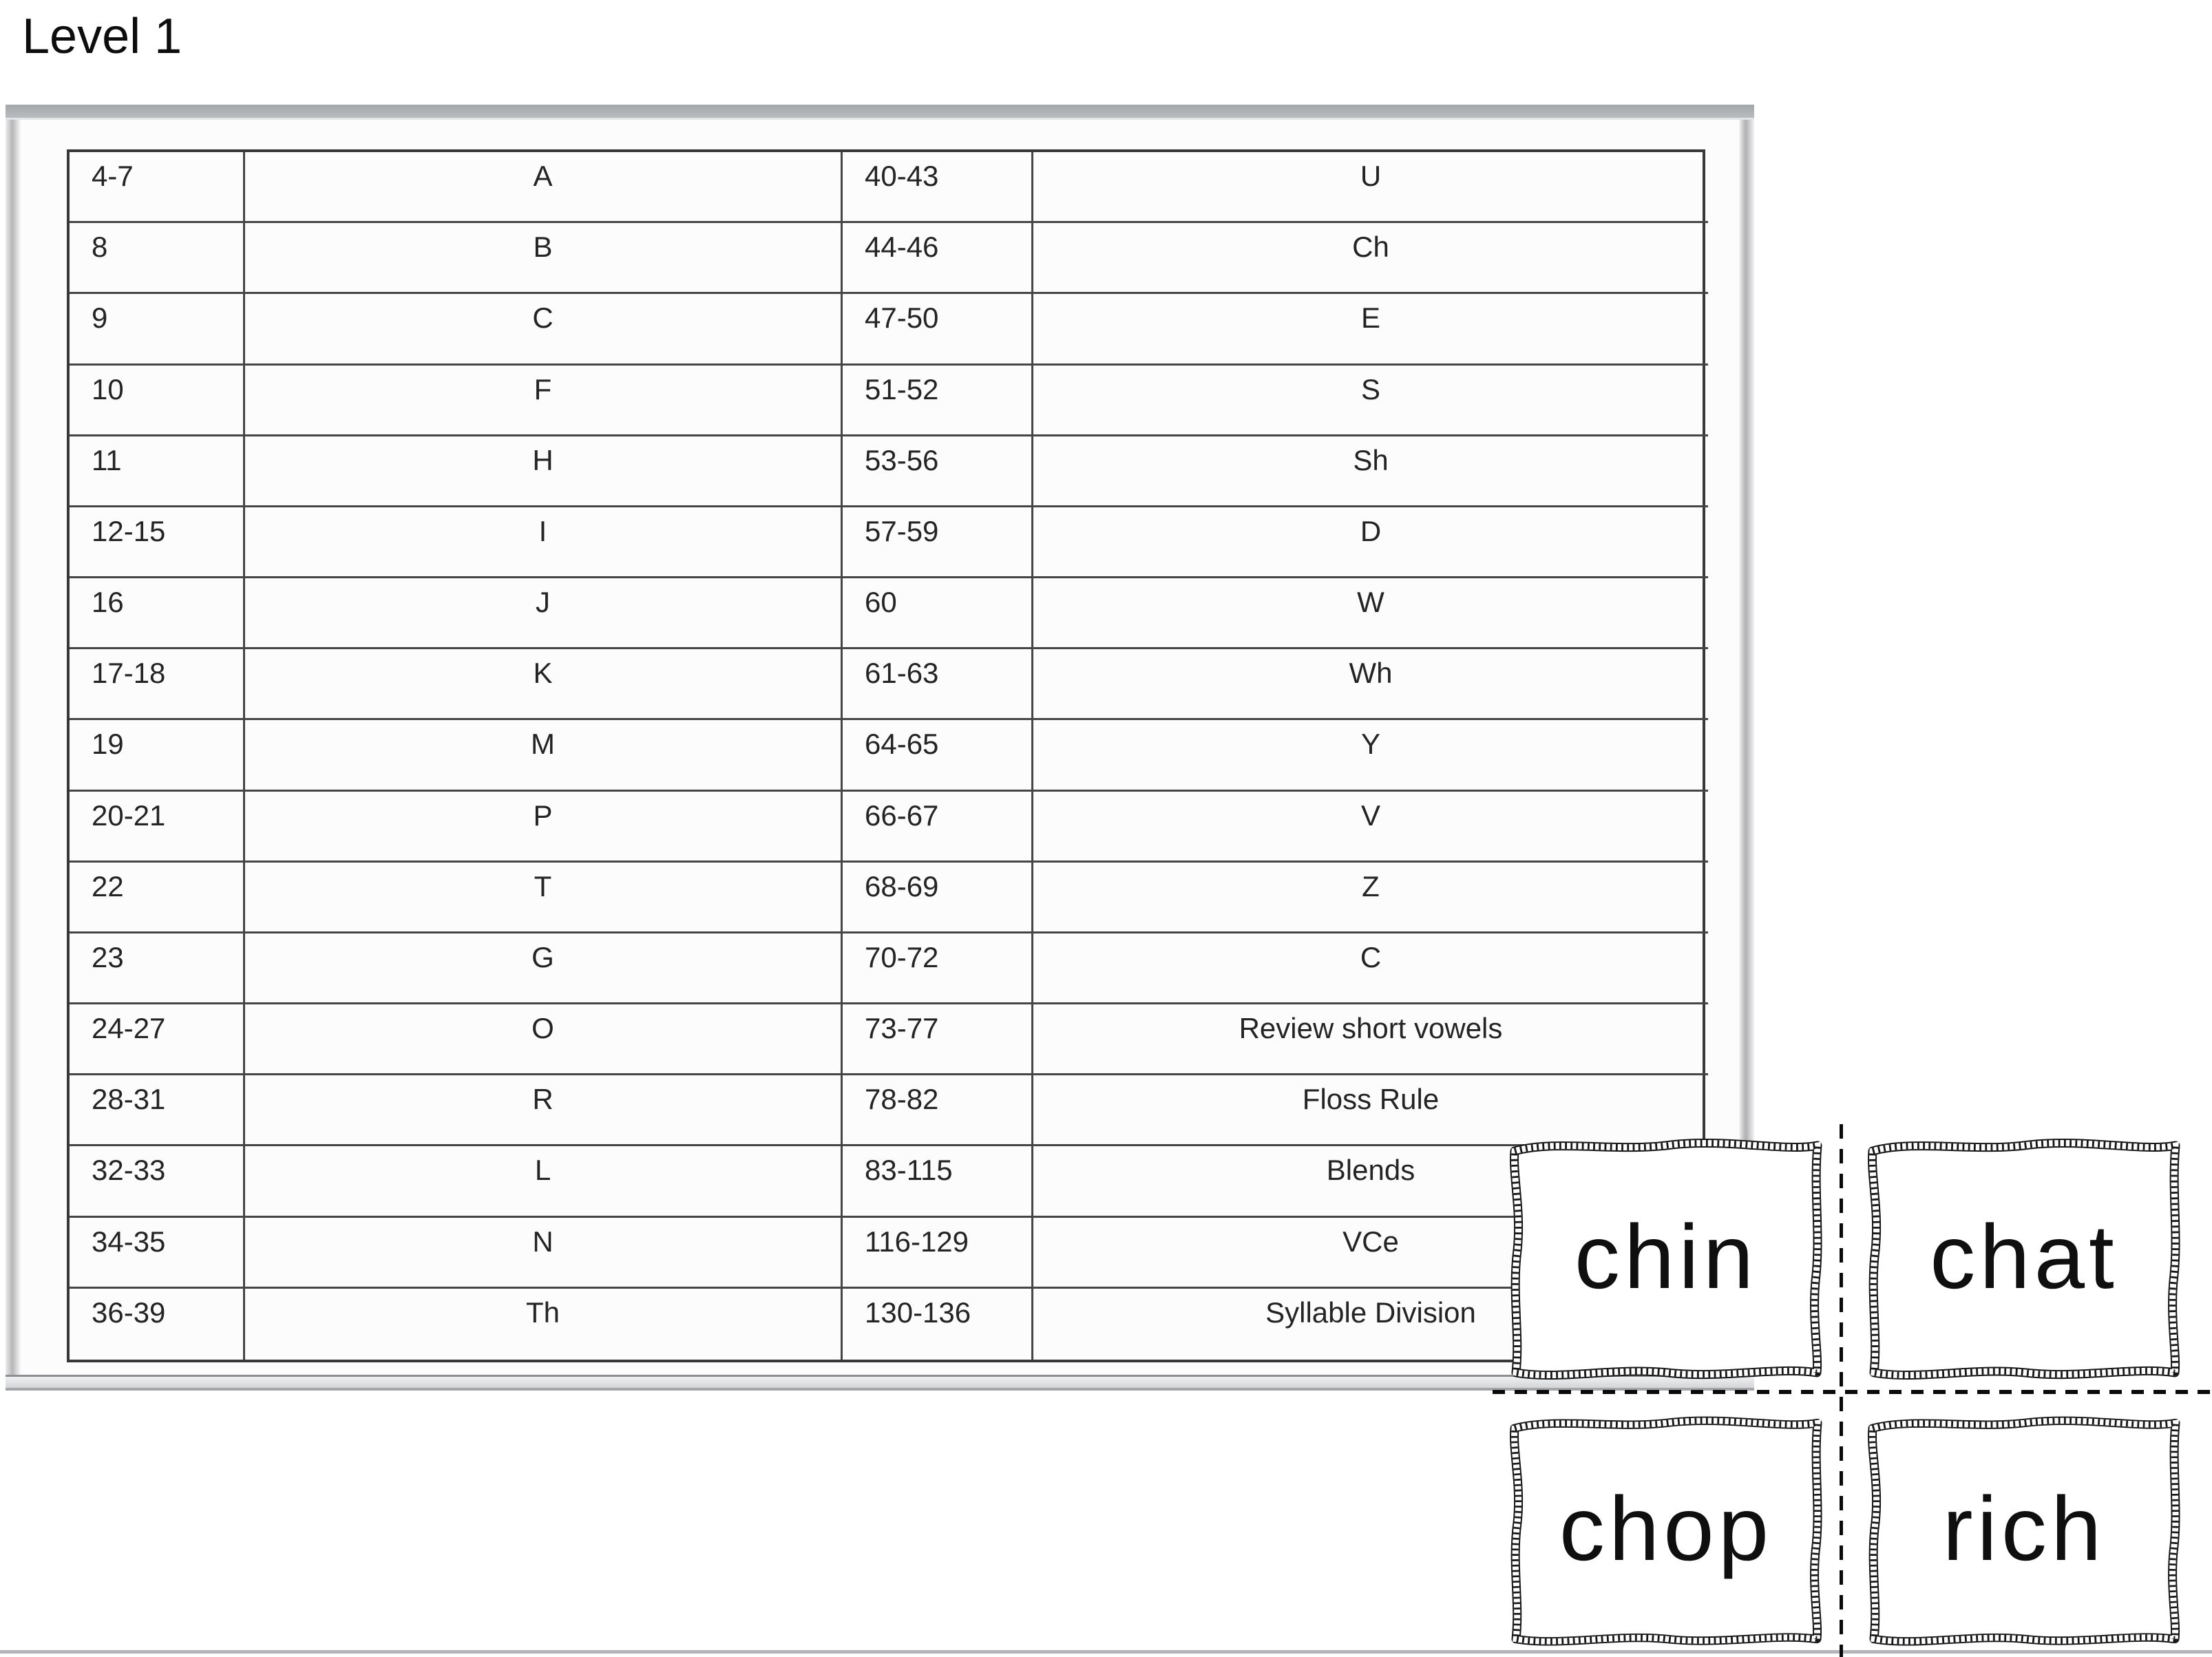 This screenshot has width=2212, height=1657. What do you see at coordinates (938, 1040) in the screenshot?
I see `lesson-range-cell: 73-77` at bounding box center [938, 1040].